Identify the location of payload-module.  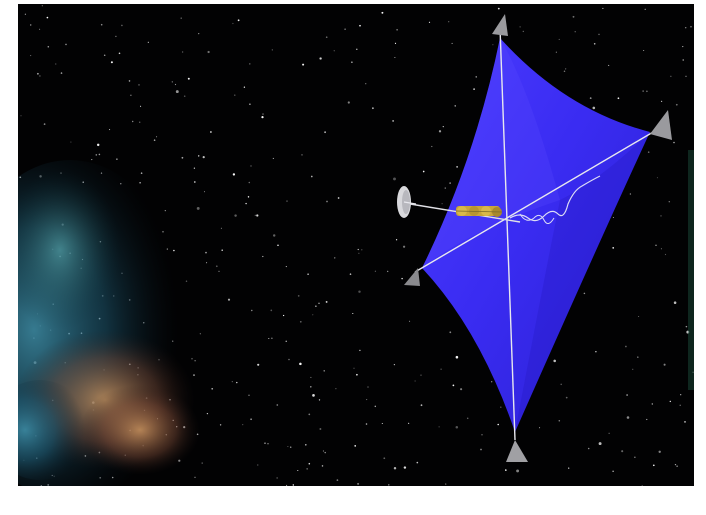
(479, 211).